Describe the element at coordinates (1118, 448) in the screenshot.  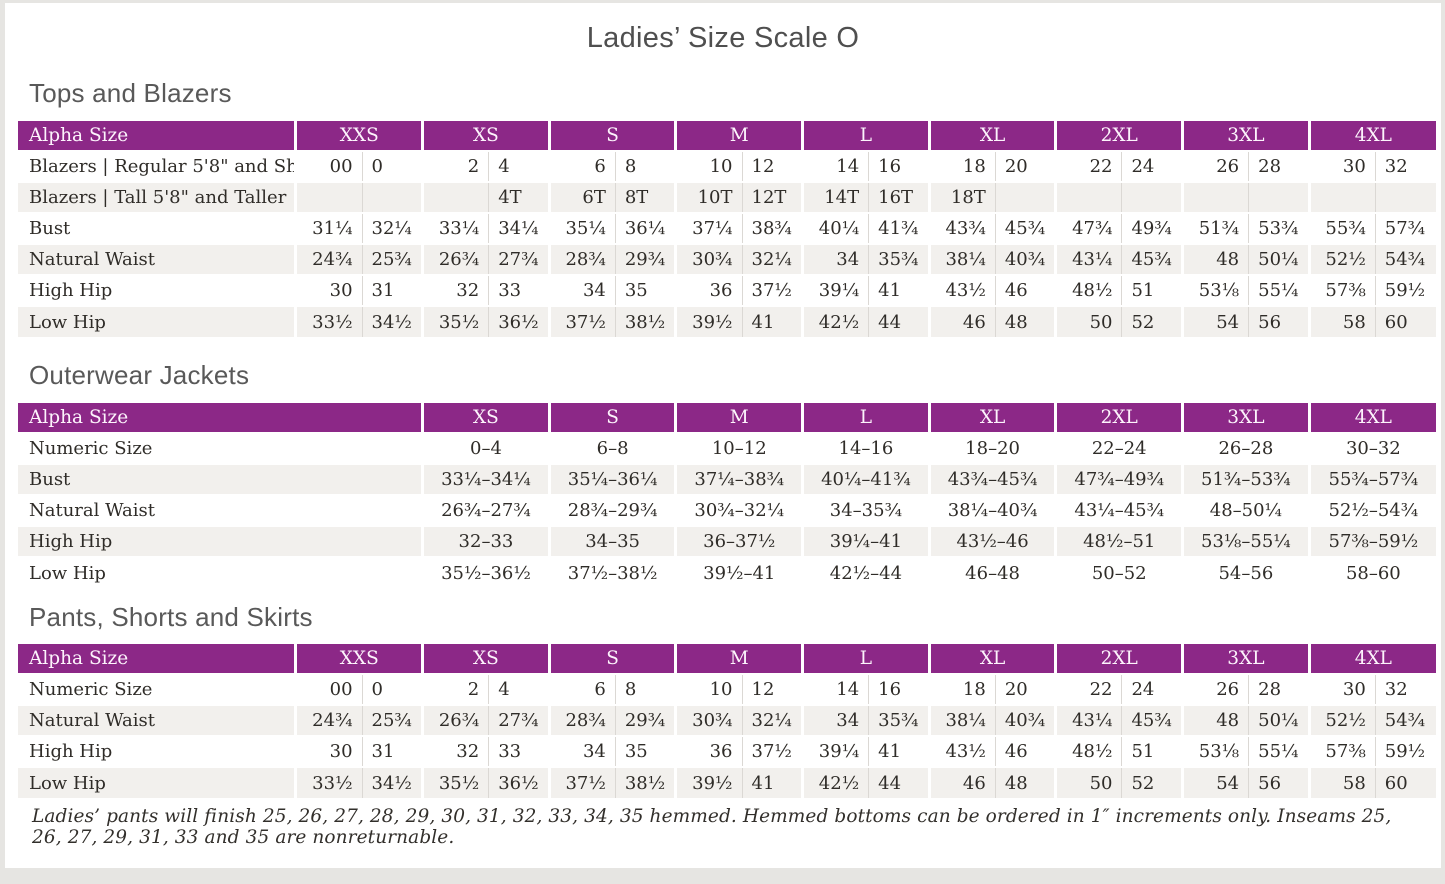
I see `cell-value: 22–24` at that location.